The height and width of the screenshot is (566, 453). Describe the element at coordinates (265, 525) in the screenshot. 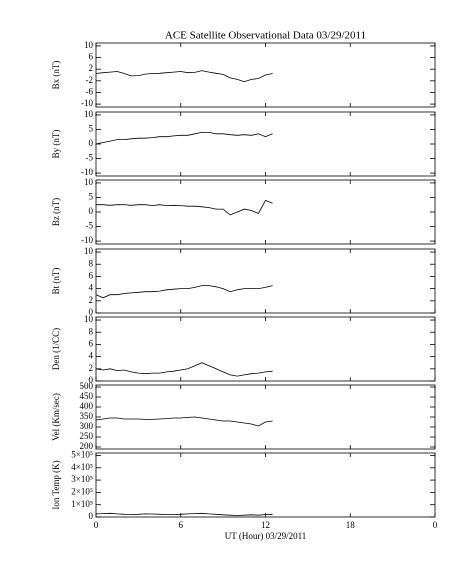

I see `x-tick-label: 12` at that location.